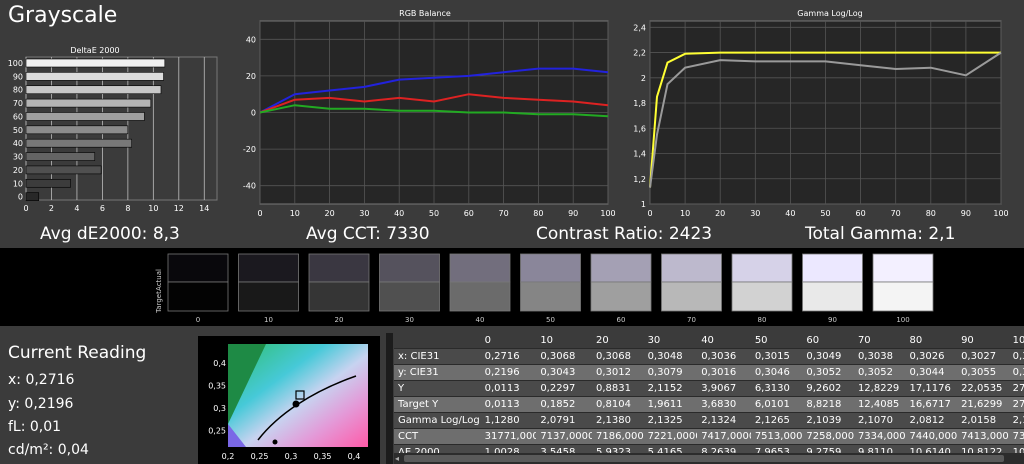  What do you see at coordinates (1016, 341) in the screenshot?
I see `table-column-header: 100` at bounding box center [1016, 341].